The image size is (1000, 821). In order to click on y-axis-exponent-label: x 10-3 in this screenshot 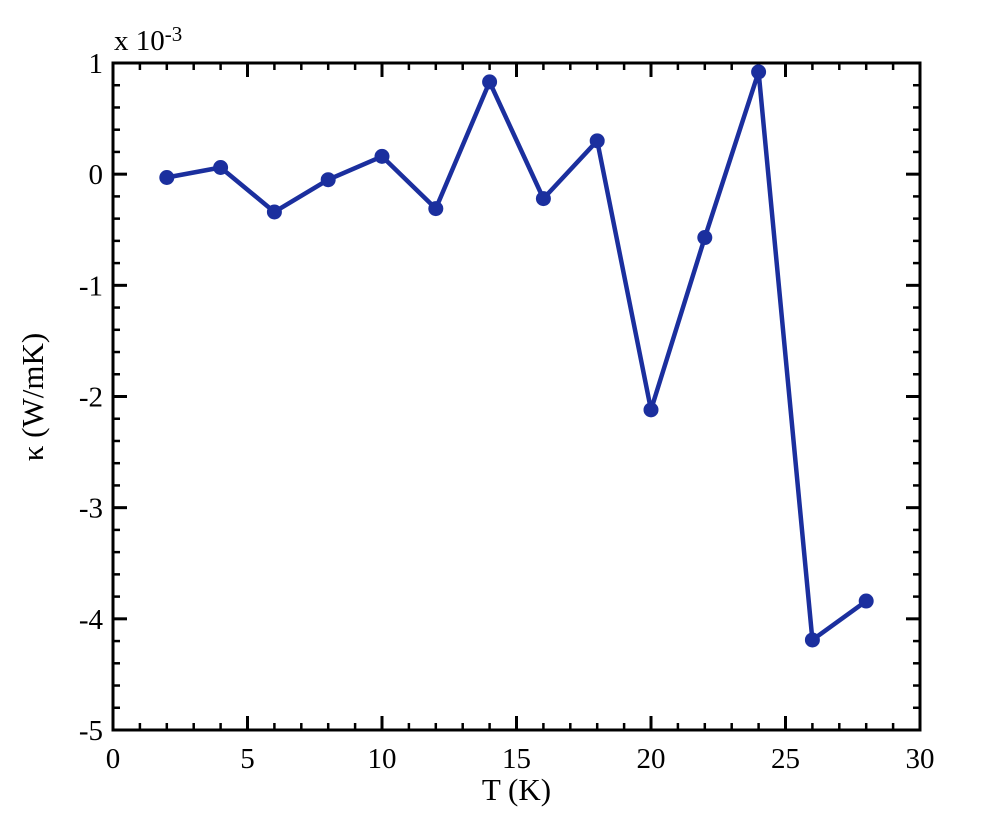, I will do `click(148, 40)`.